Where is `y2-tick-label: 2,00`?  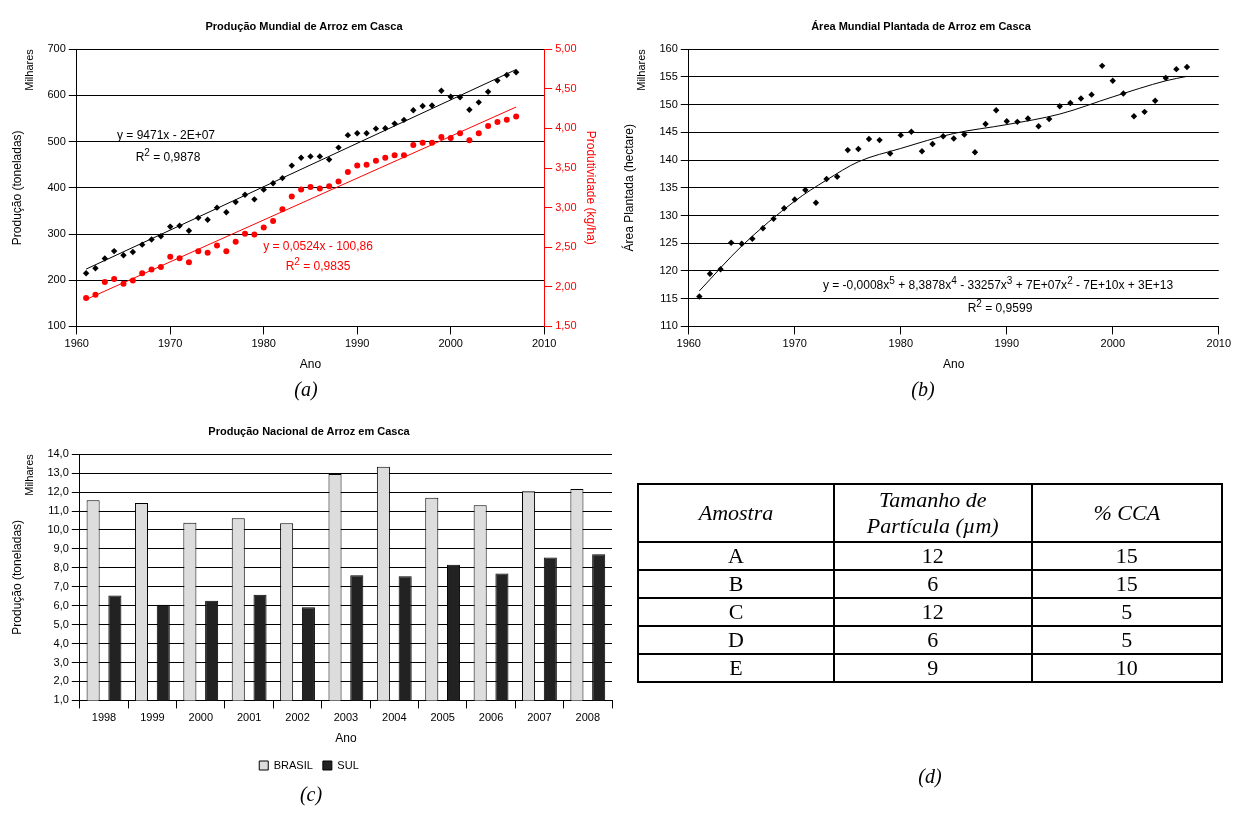 y2-tick-label: 2,00 is located at coordinates (566, 285).